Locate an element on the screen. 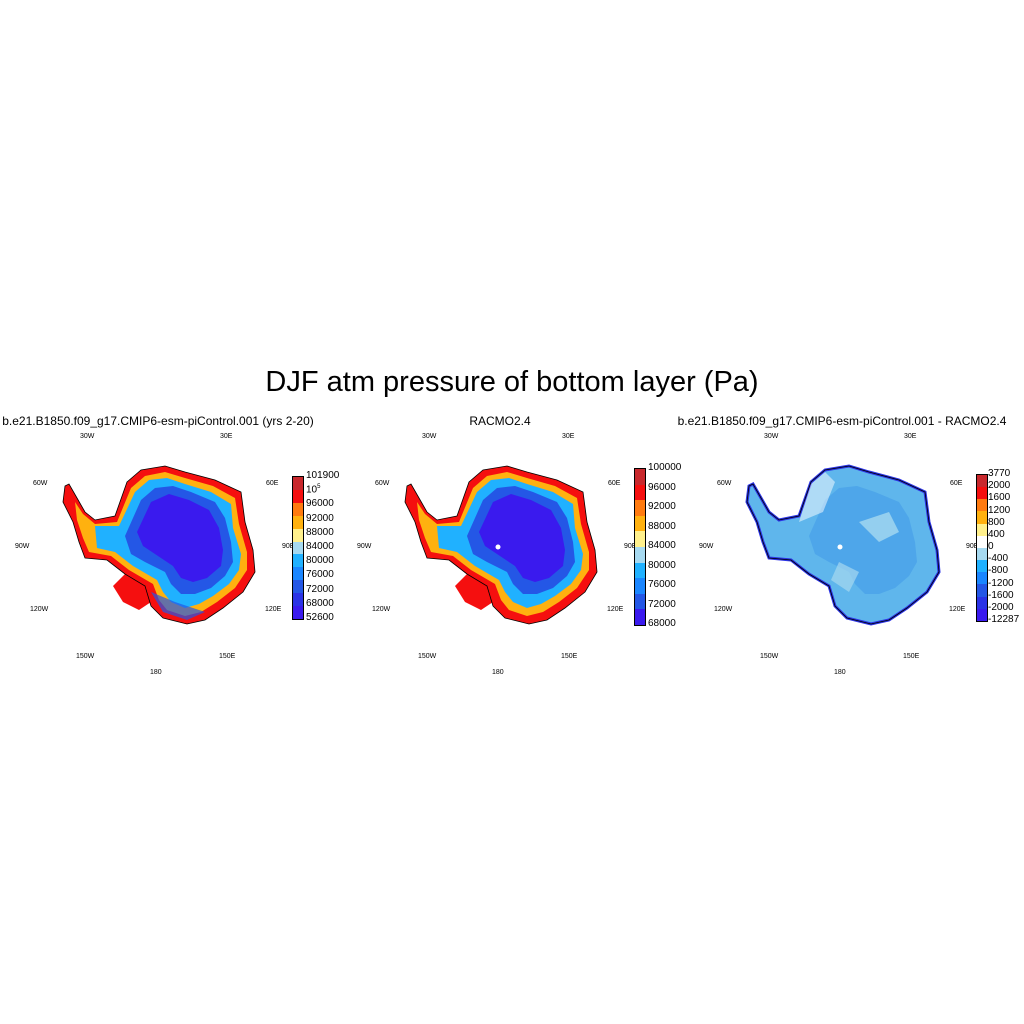  colorbar-label: -1200 is located at coordinates (1001, 583).